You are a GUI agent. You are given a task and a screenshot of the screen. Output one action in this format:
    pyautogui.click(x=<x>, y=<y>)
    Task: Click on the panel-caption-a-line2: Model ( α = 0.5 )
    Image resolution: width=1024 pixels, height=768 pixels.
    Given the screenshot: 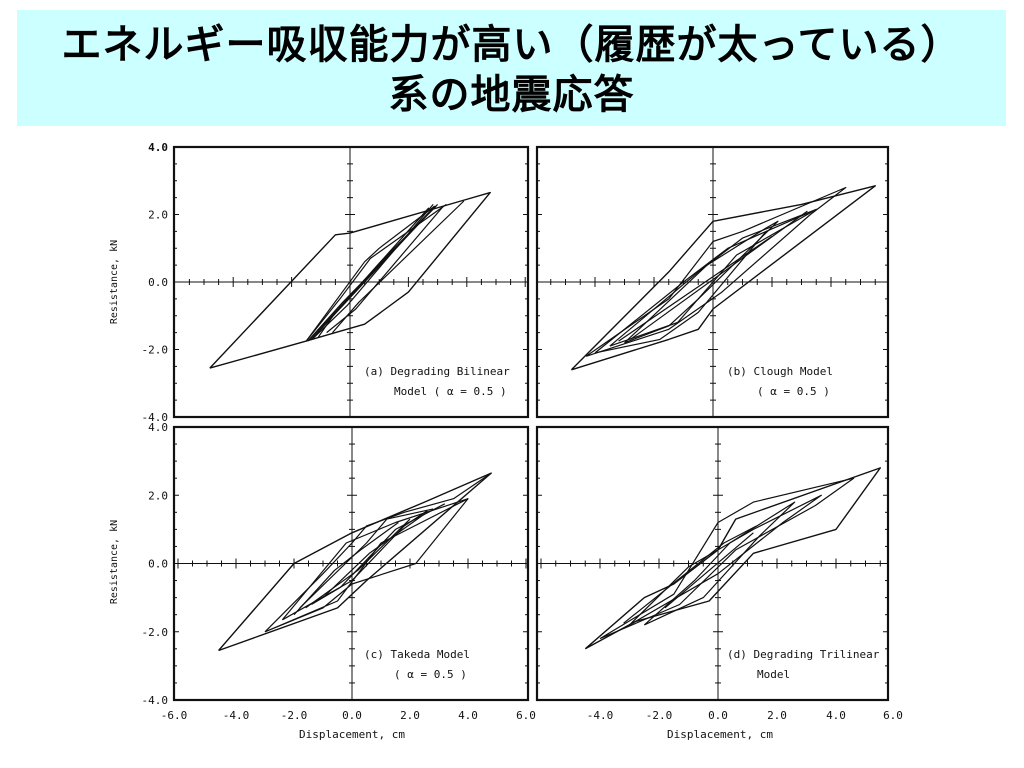 What is the action you would take?
    pyautogui.click(x=450, y=391)
    